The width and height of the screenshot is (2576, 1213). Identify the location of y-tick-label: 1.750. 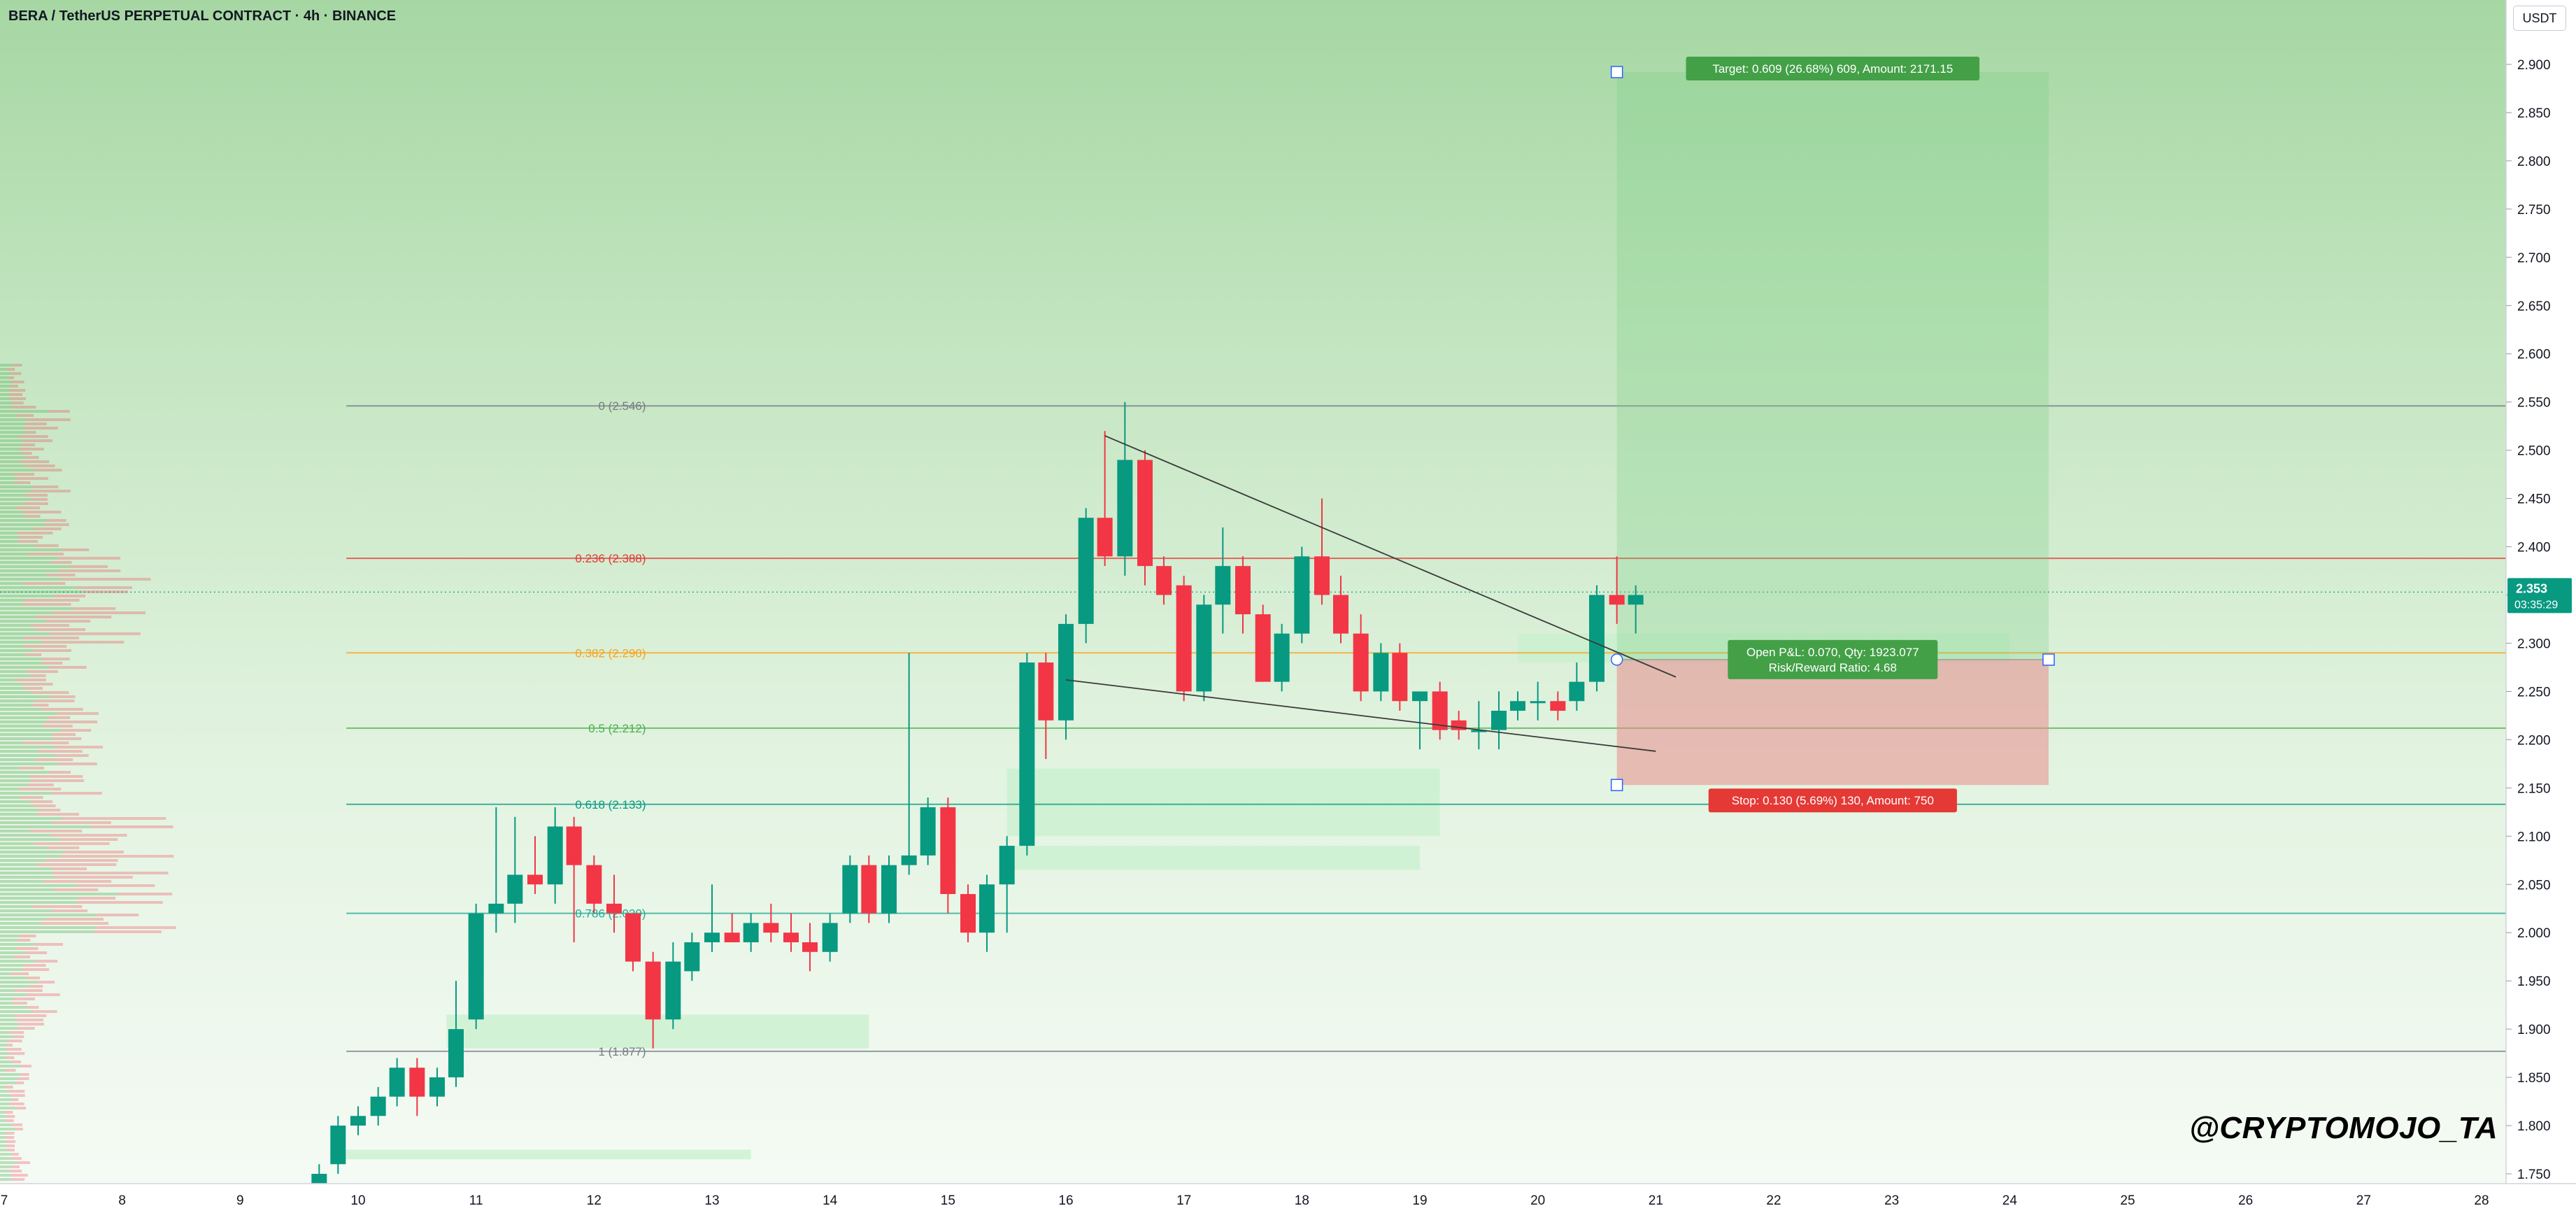
(2534, 1175).